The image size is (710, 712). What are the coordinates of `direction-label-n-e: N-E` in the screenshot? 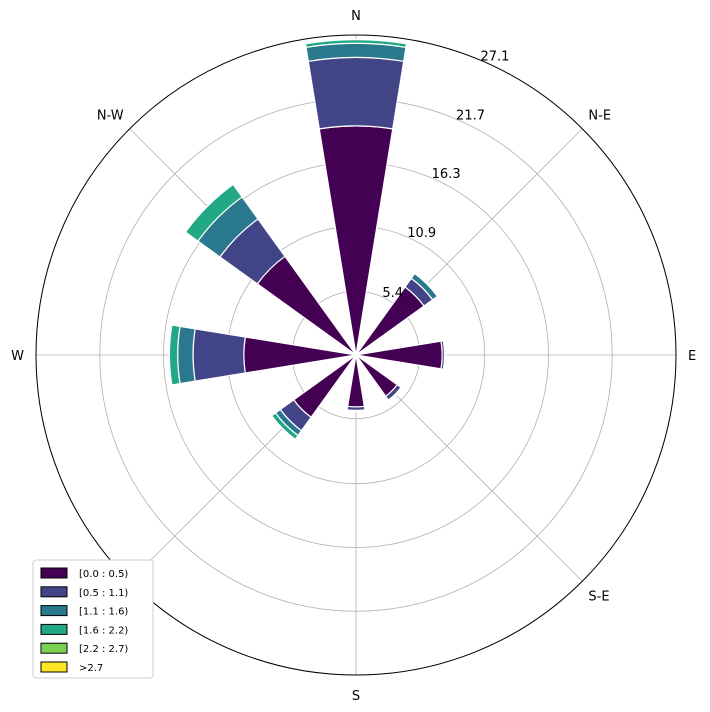 It's located at (599, 116).